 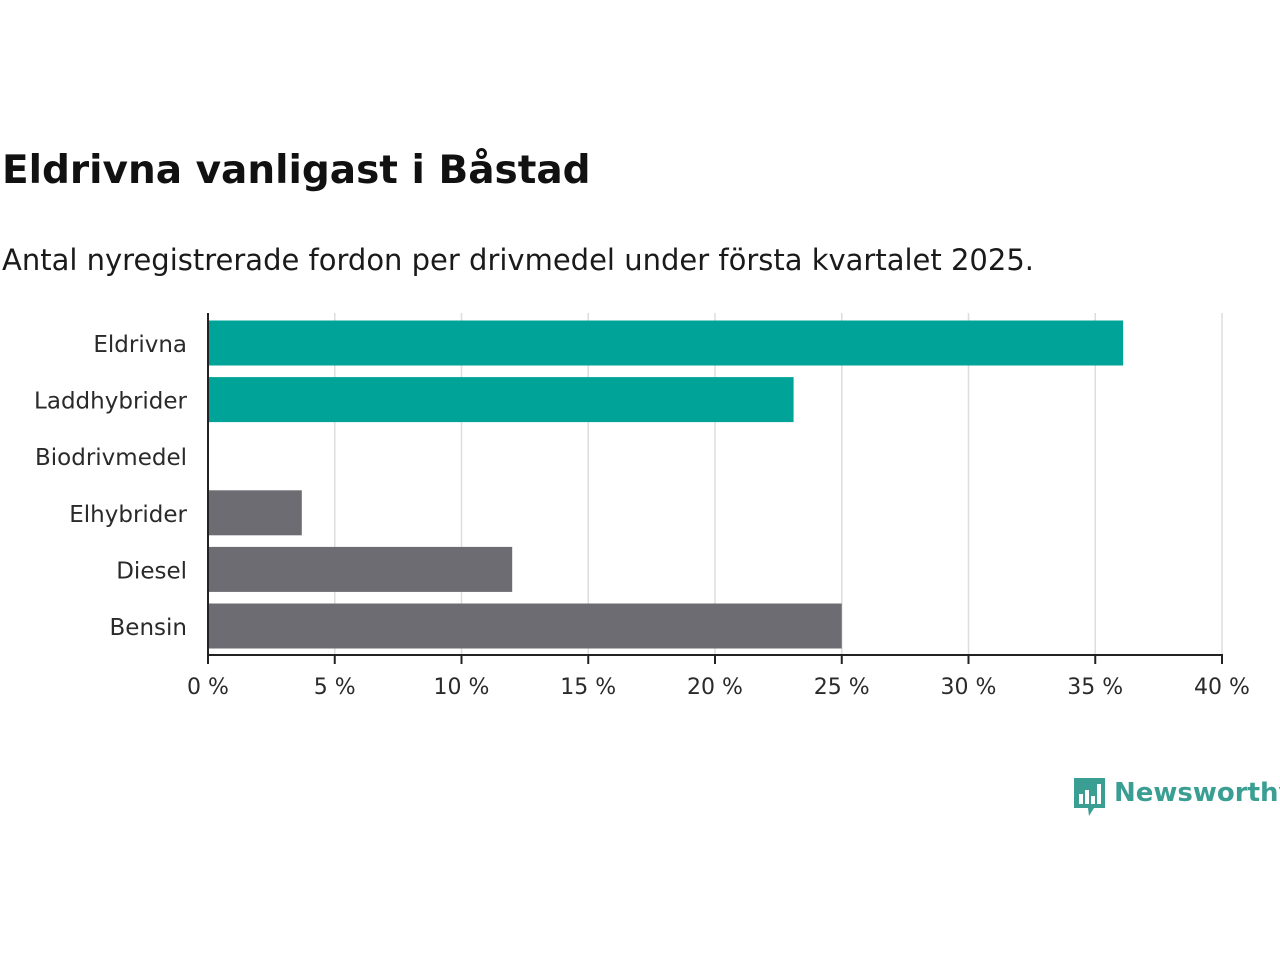 What do you see at coordinates (666, 343) in the screenshot?
I see `bar-eldrivna` at bounding box center [666, 343].